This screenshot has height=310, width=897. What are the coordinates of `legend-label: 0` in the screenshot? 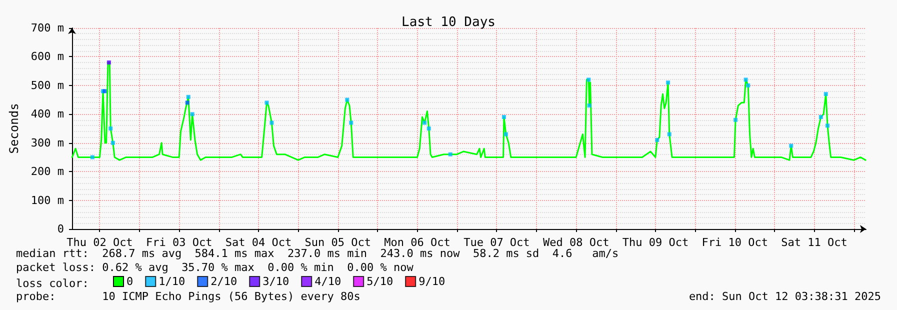 It's located at (130, 281).